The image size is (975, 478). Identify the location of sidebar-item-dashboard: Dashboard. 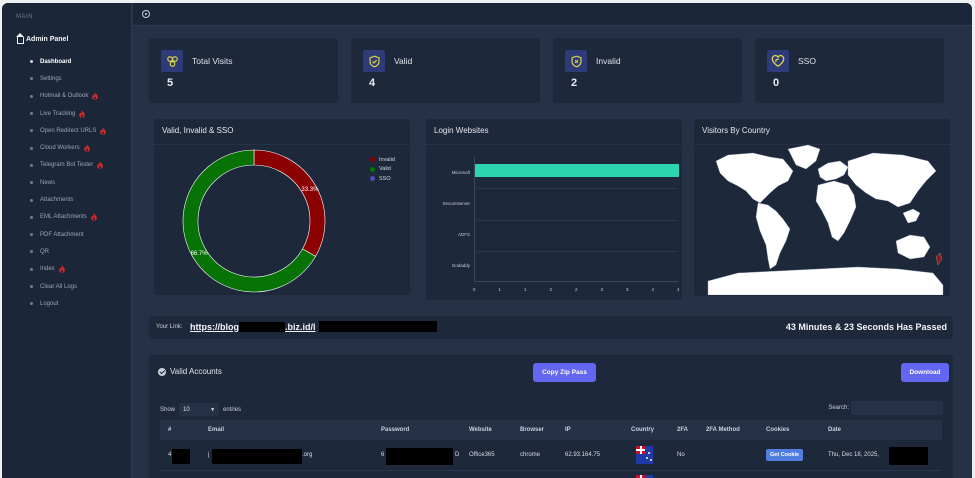
(68, 61).